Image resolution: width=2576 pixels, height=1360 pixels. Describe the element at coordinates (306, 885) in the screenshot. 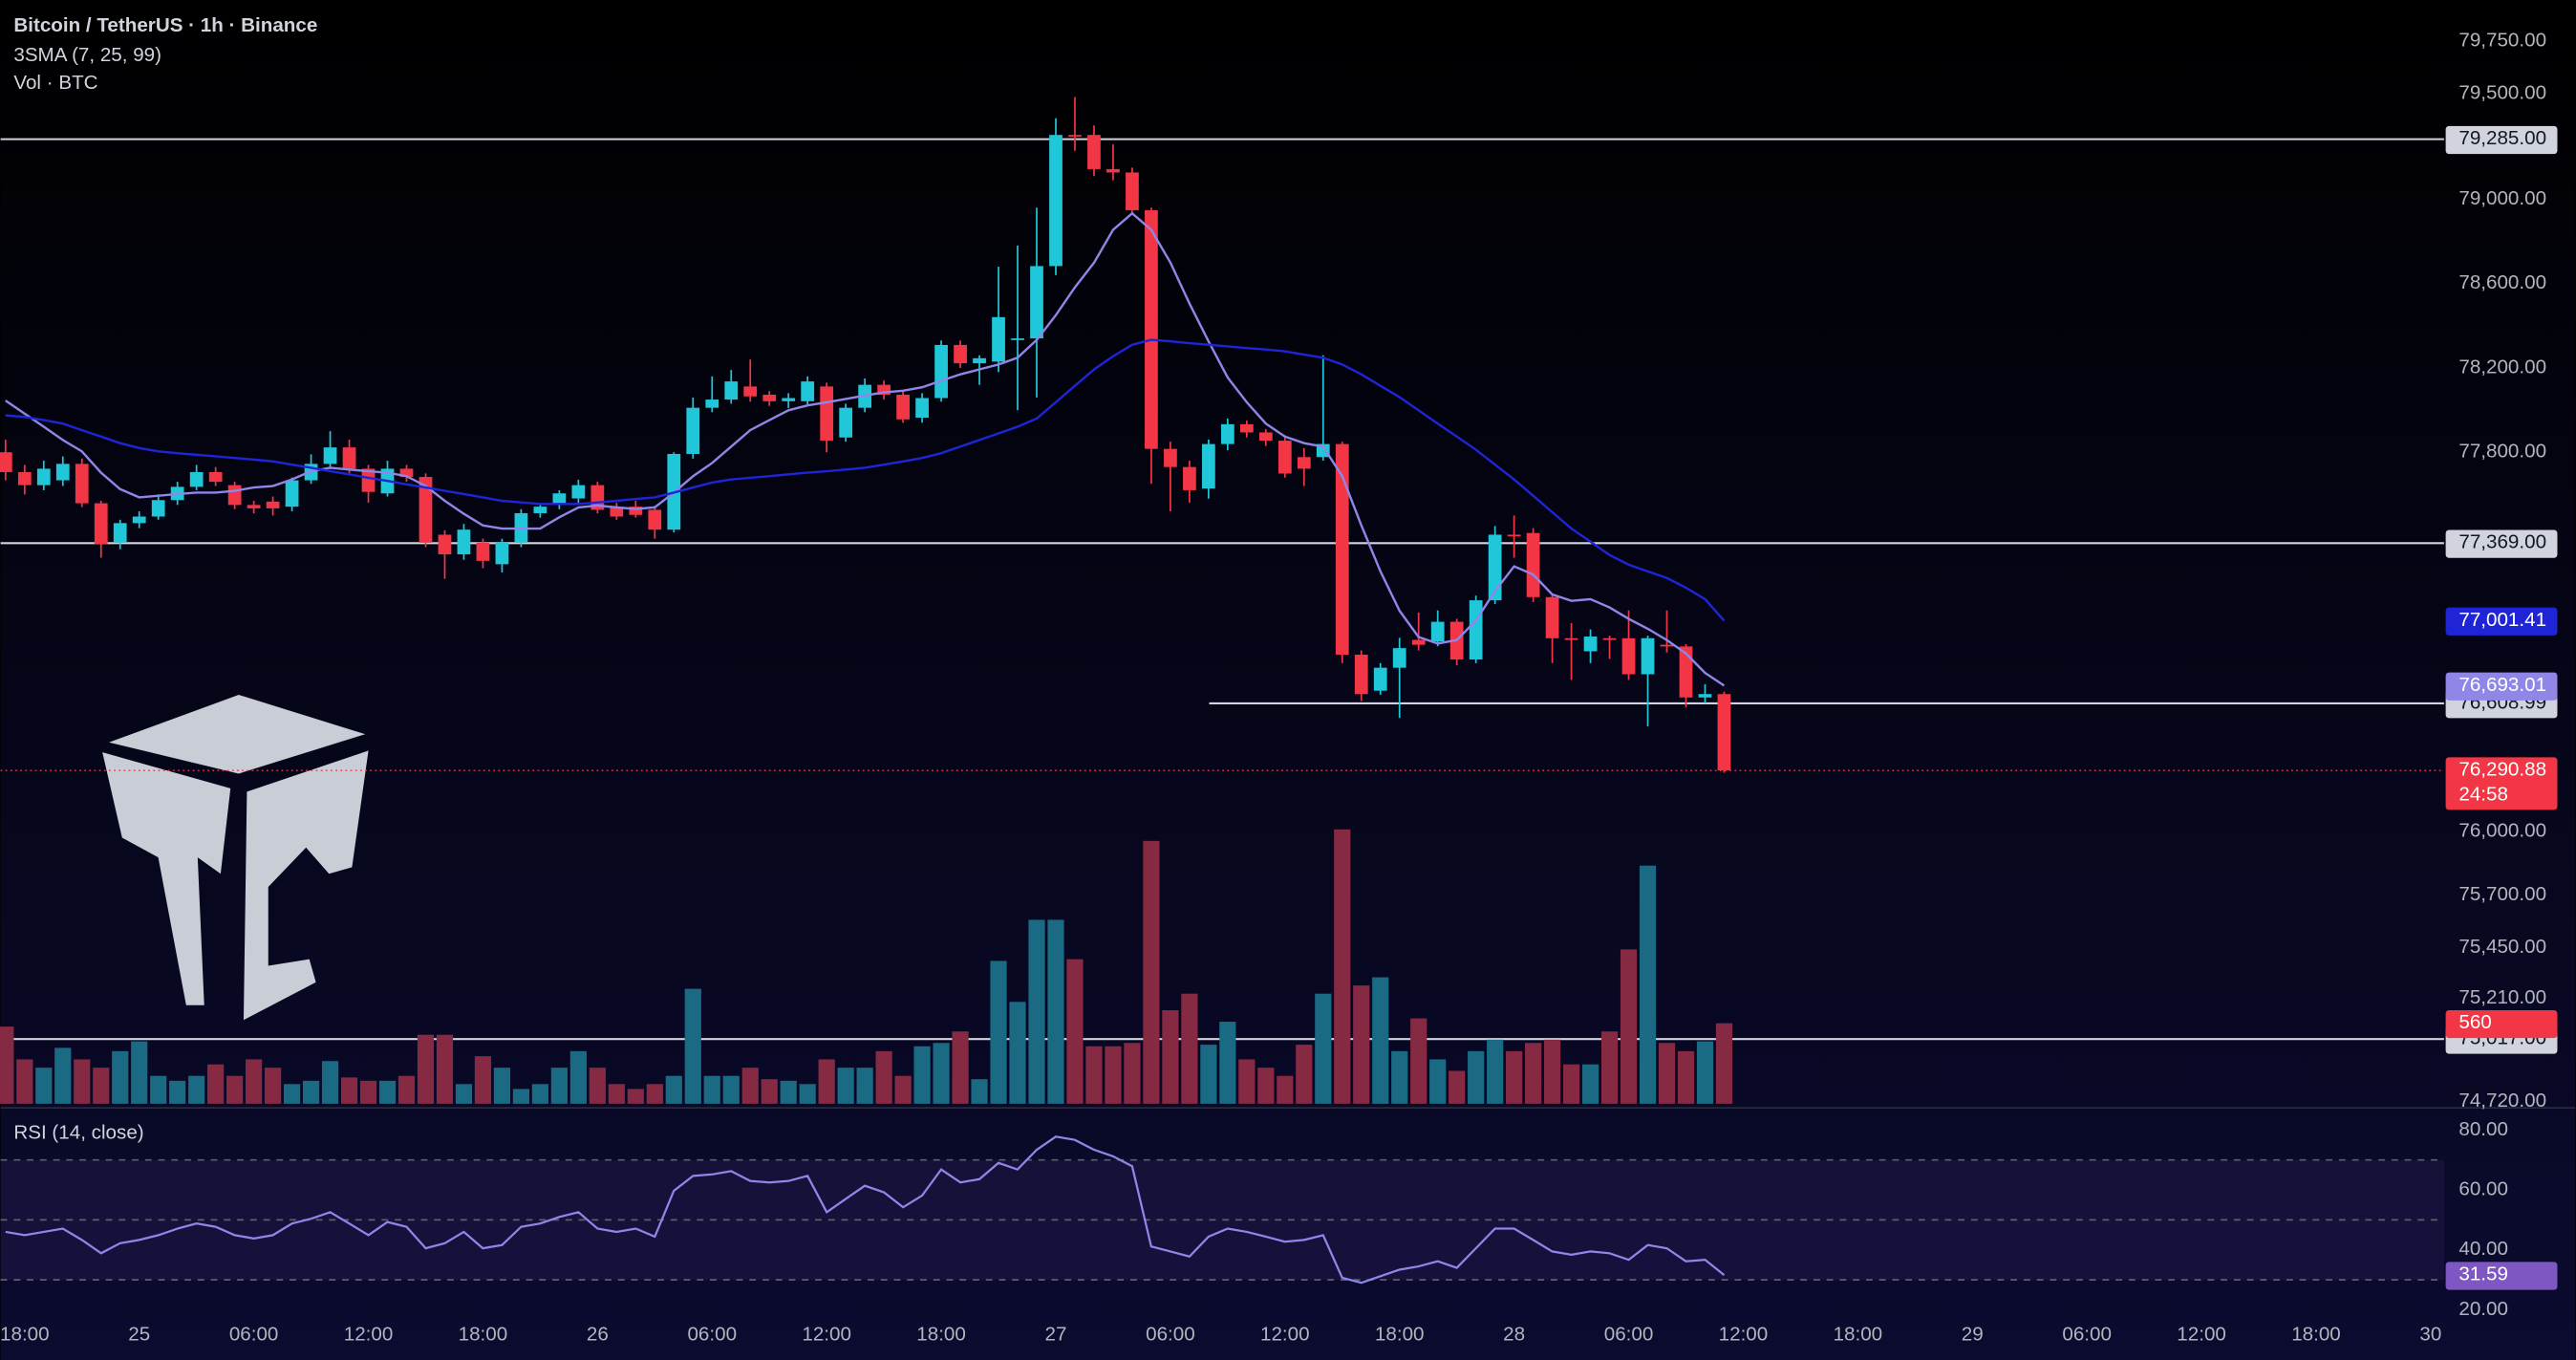

I see `logo-right` at that location.